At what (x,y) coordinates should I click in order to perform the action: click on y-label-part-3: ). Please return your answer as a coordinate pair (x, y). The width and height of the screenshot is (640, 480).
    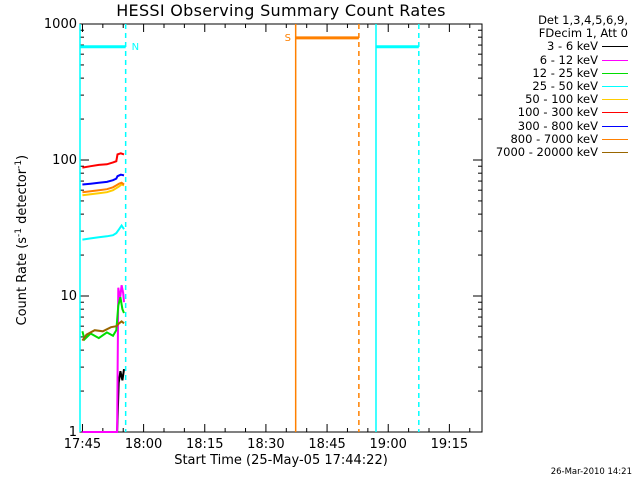
    Looking at the image, I should click on (23, 157).